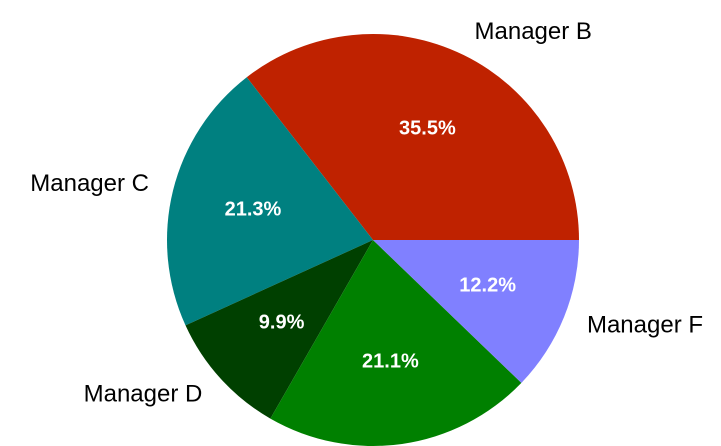 The height and width of the screenshot is (446, 721). I want to click on category-label: Manager C, so click(89, 183).